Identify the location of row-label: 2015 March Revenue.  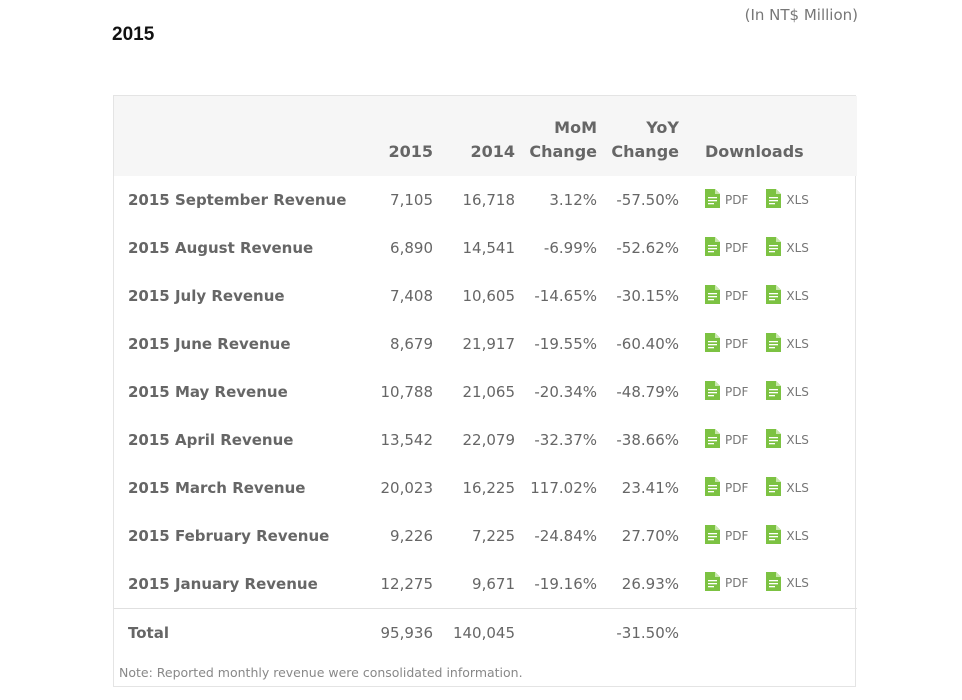
(217, 488).